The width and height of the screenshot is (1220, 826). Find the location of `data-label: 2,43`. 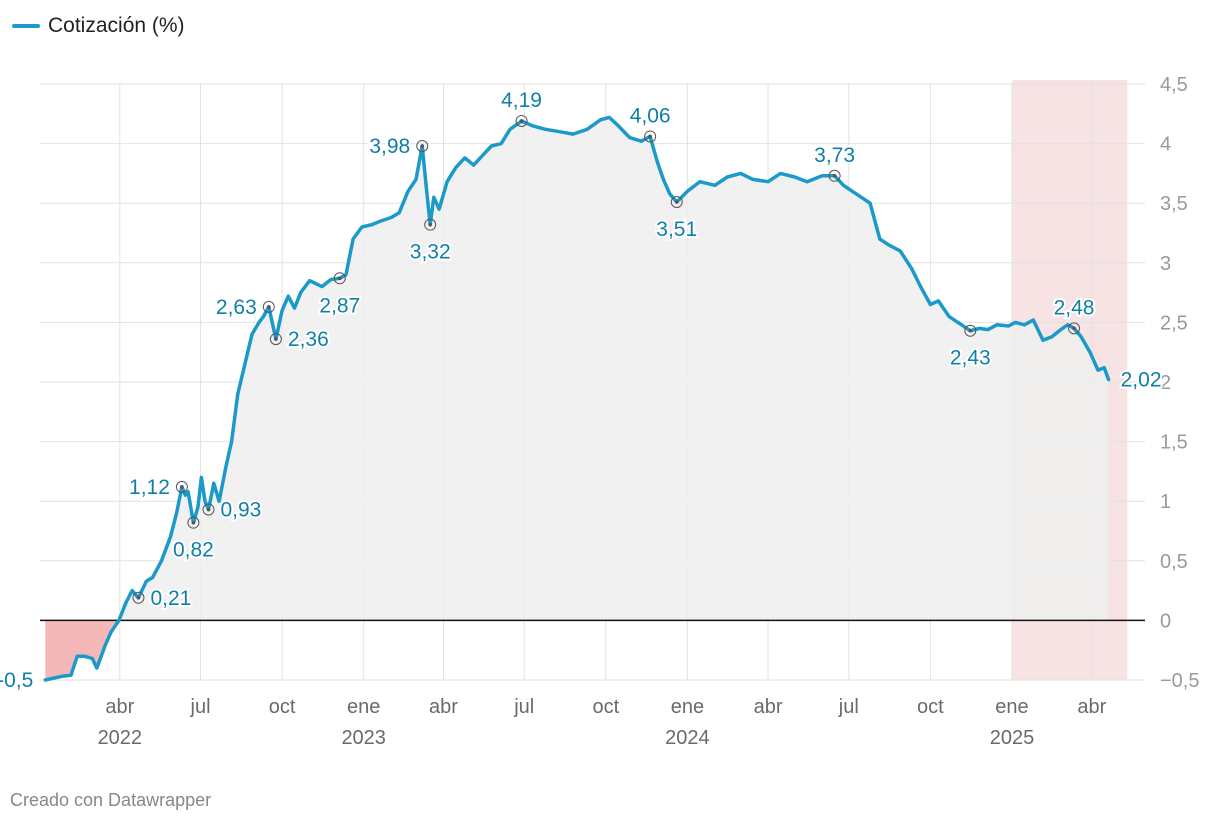

data-label: 2,43 is located at coordinates (970, 358).